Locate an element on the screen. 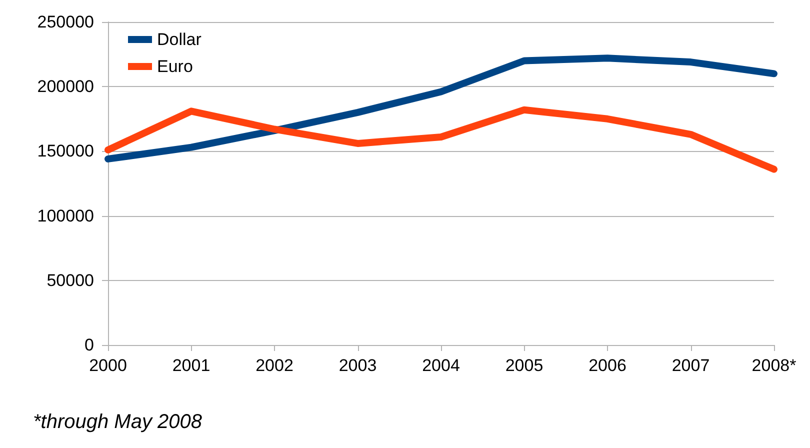  legend-label: Euro is located at coordinates (175, 66).